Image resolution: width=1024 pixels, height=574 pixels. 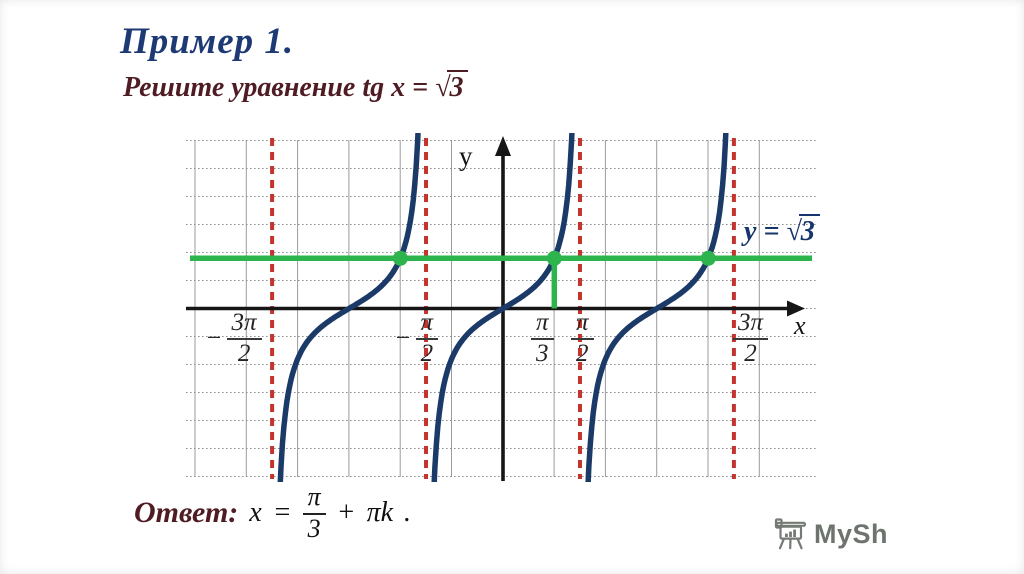 What do you see at coordinates (851, 533) in the screenshot?
I see `watermark-brand: MySh` at bounding box center [851, 533].